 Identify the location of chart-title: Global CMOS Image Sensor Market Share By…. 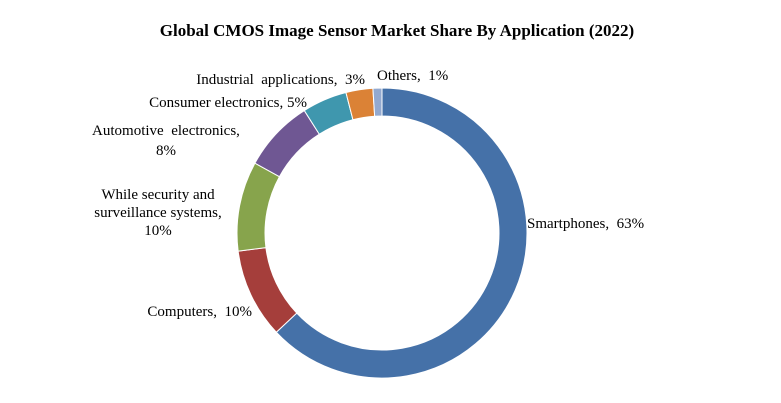
(397, 30).